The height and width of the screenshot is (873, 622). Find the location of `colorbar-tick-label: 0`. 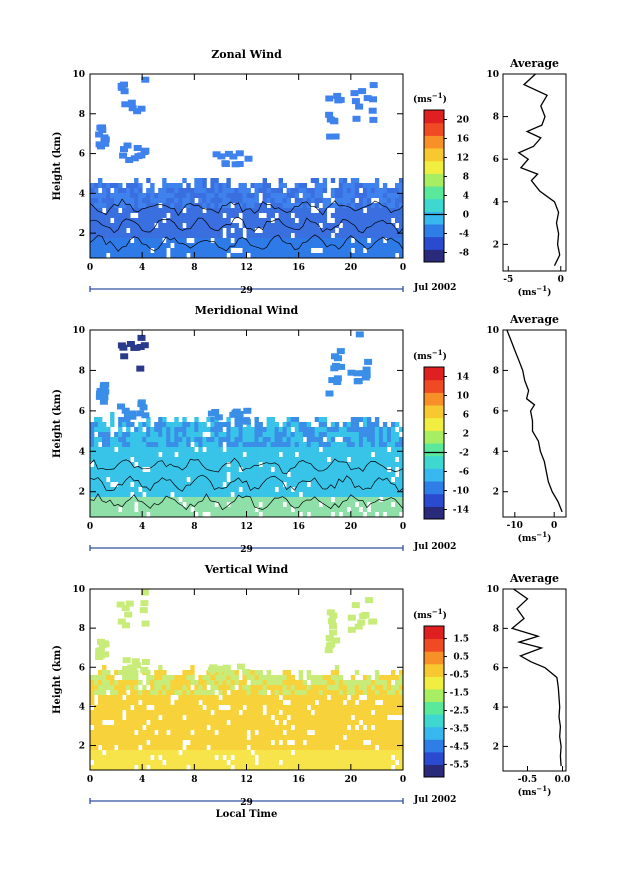

colorbar-tick-label: 0 is located at coordinates (466, 216).